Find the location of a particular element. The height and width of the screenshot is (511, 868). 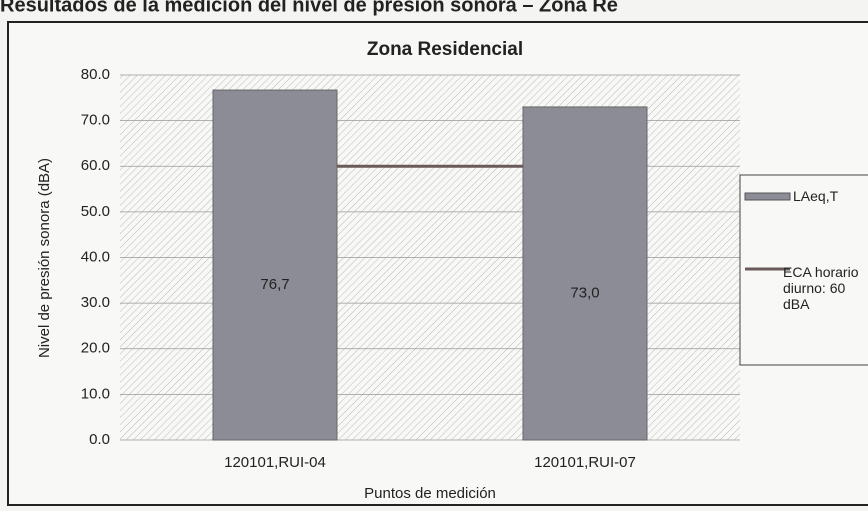

y-tick-label: 10.0 is located at coordinates (95, 393).